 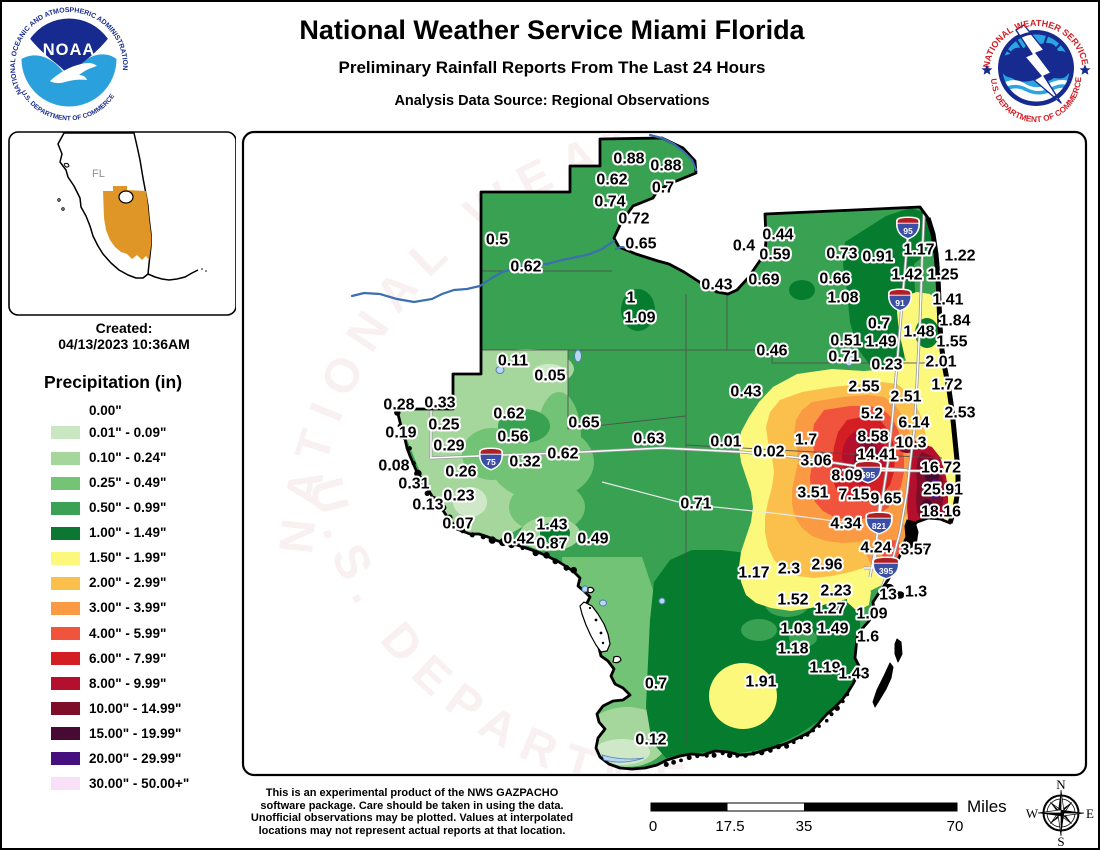 What do you see at coordinates (886, 571) in the screenshot?
I see `svg-text: 395` at bounding box center [886, 571].